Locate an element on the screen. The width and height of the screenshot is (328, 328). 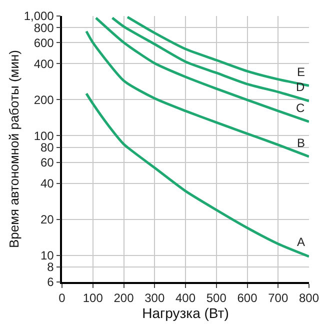
y-tick-label: 600 is located at coordinates (44, 43).